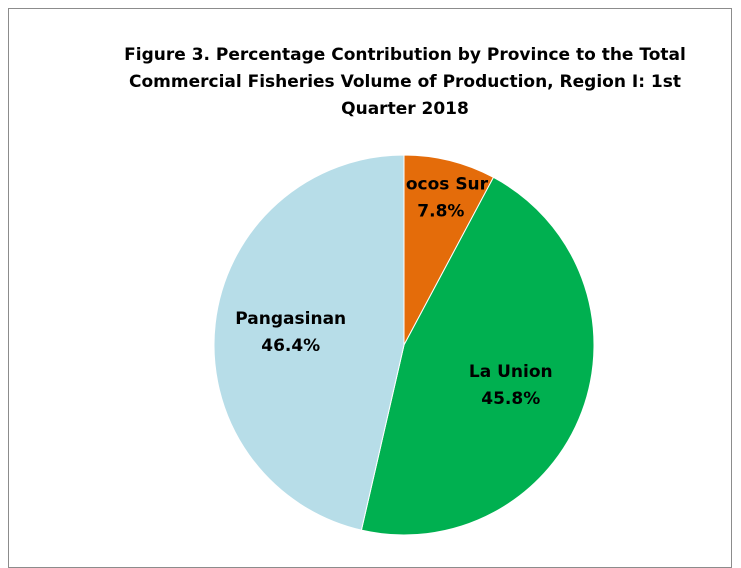 This screenshot has height=568, width=741. Describe the element at coordinates (290, 319) in the screenshot. I see `slice-category-label: Pangasinan` at that location.